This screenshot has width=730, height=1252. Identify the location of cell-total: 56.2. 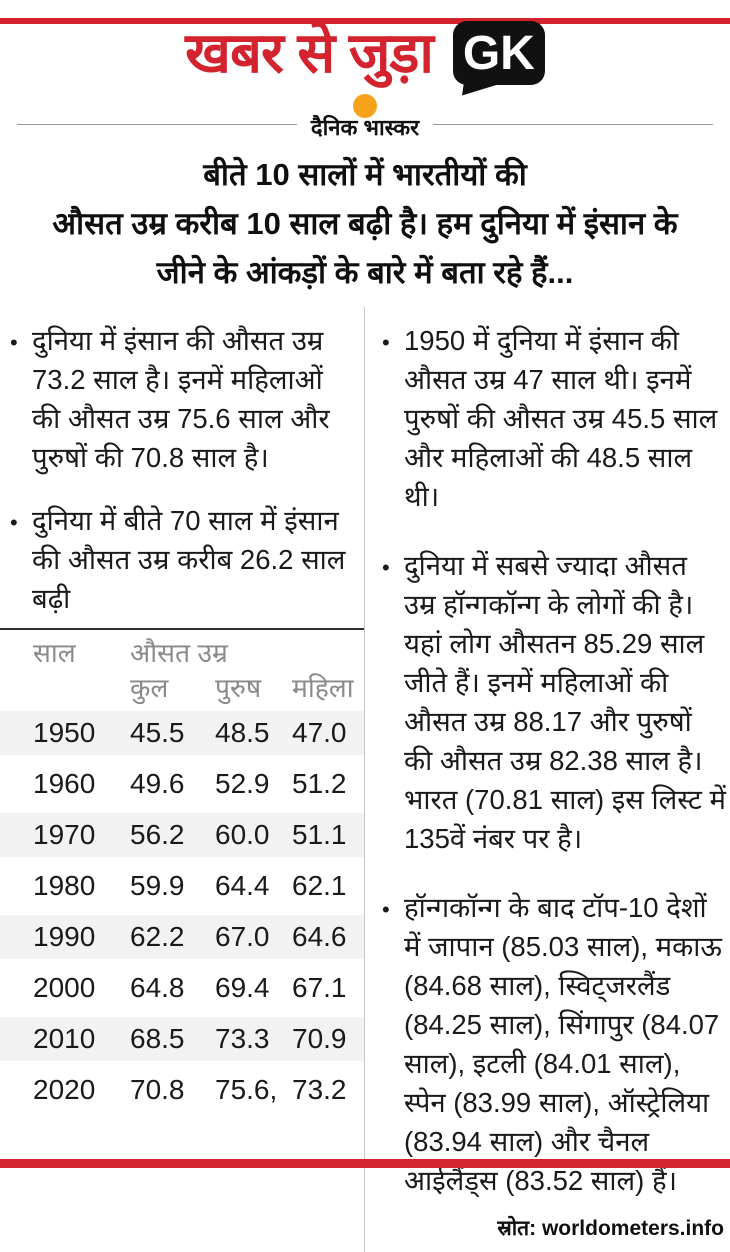
(157, 834).